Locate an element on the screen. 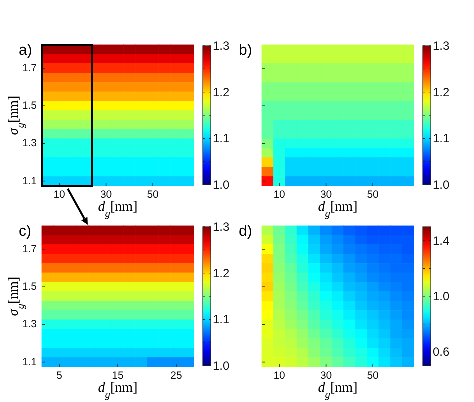  chart-title: d) is located at coordinates (245, 231).